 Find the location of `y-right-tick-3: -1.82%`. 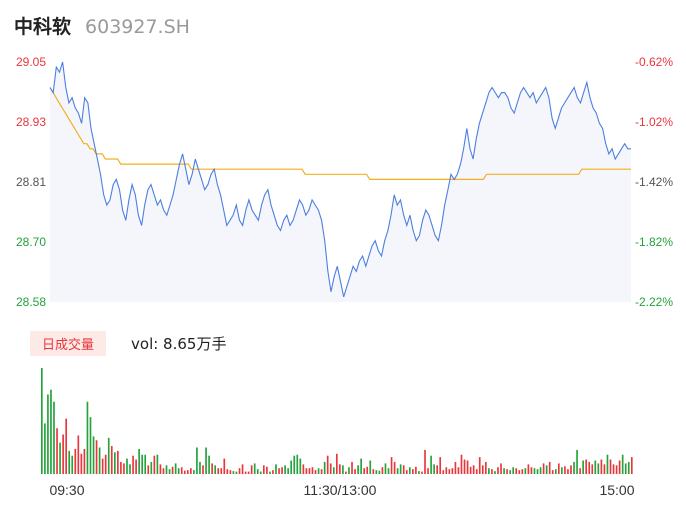

y-right-tick-3: -1.82% is located at coordinates (654, 242).